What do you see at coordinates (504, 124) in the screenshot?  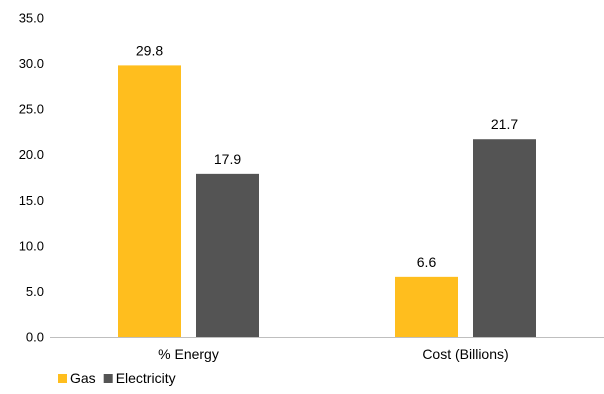 I see `data-label-electricity-2: 21.7` at bounding box center [504, 124].